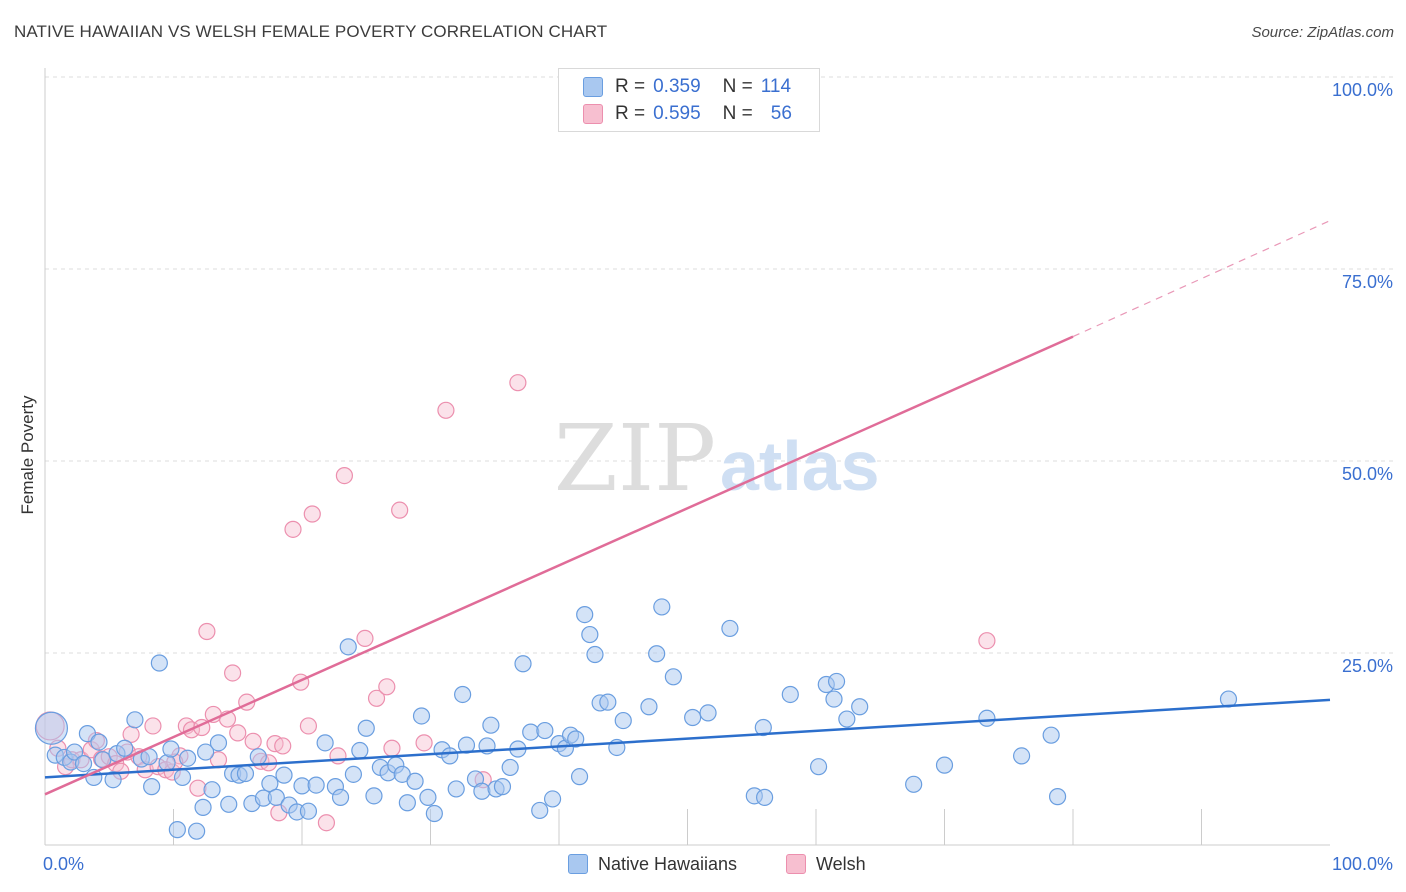 The width and height of the screenshot is (1406, 892). I want to click on x-tick-label: 100.0%, so click(1362, 864).